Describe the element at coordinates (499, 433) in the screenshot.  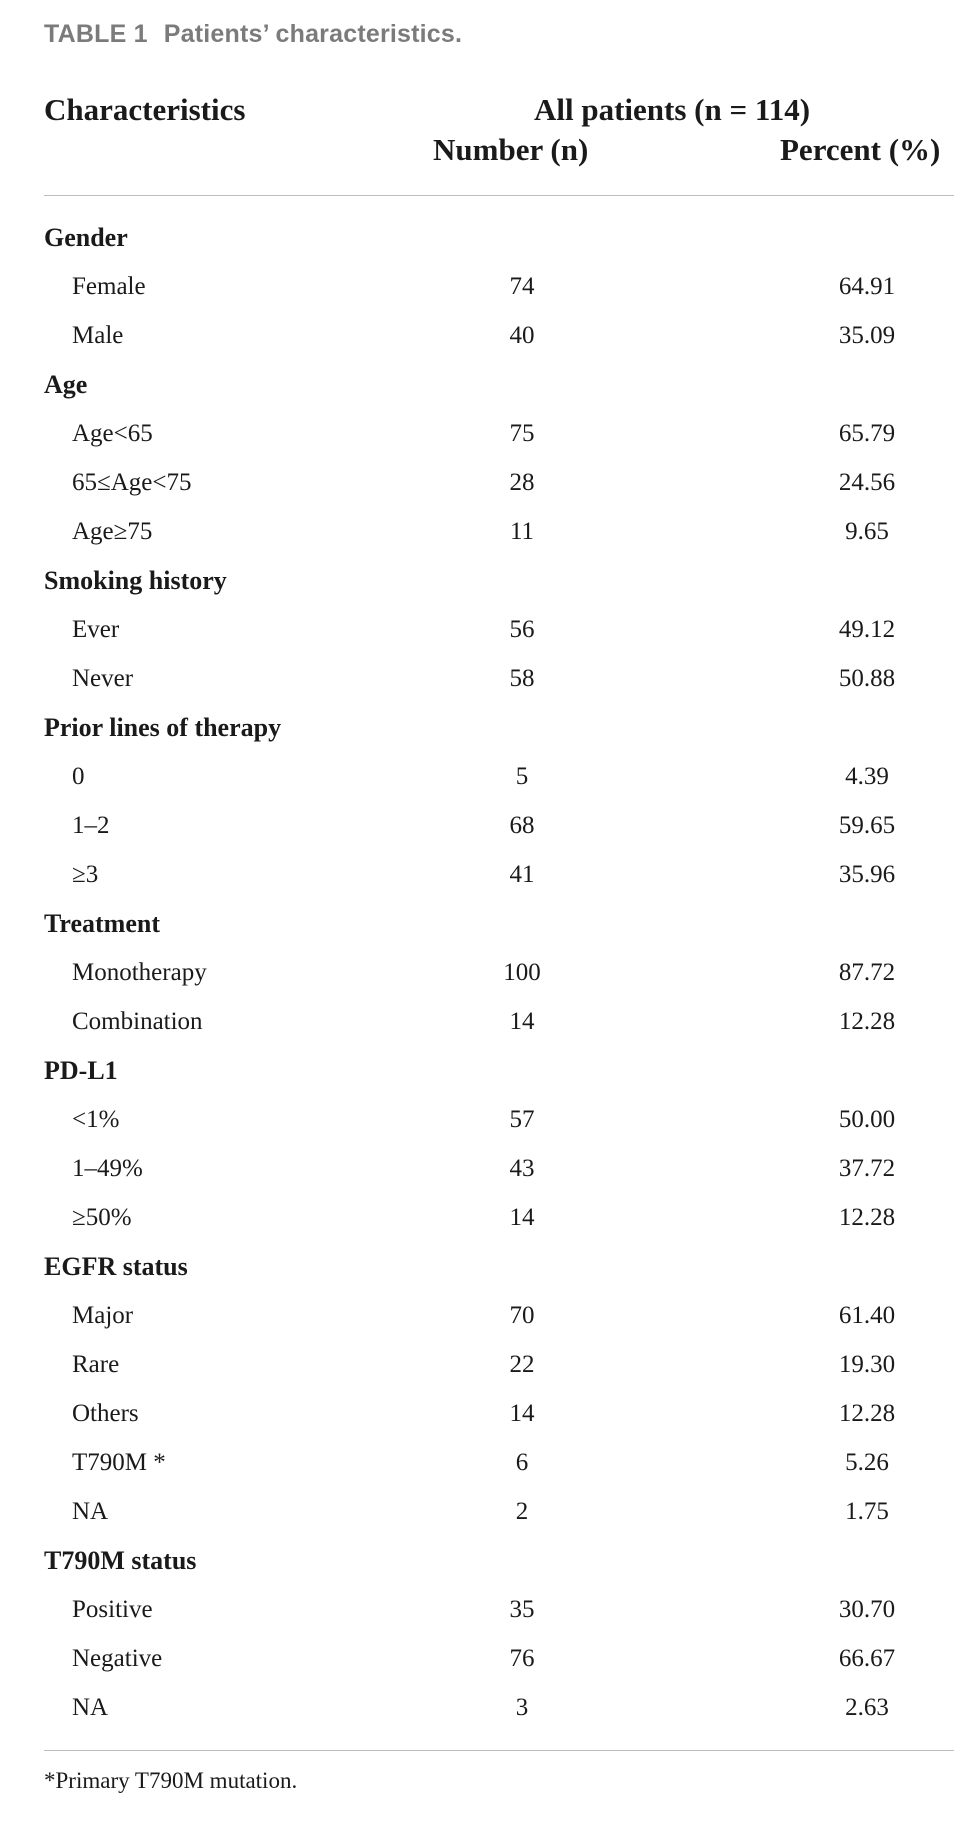
I see `table-row: Age<65 75 65.79` at that location.